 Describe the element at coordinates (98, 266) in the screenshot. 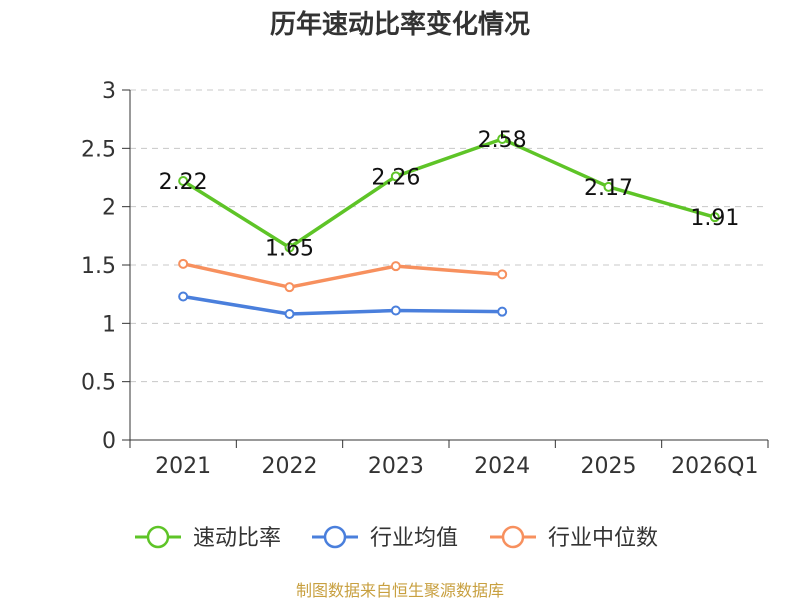

I see `y-tick-label: 1.5` at that location.